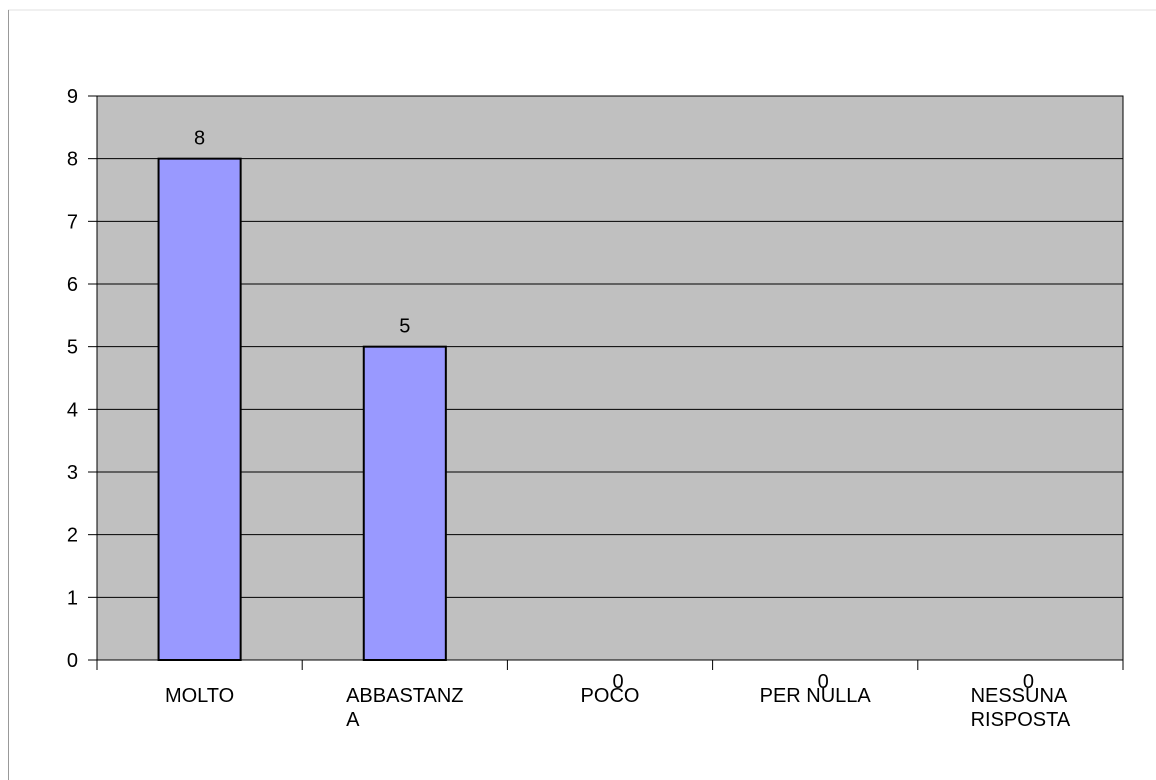 Image resolution: width=1156 pixels, height=780 pixels. What do you see at coordinates (72, 536) in the screenshot?
I see `y-tick-label: 2` at bounding box center [72, 536].